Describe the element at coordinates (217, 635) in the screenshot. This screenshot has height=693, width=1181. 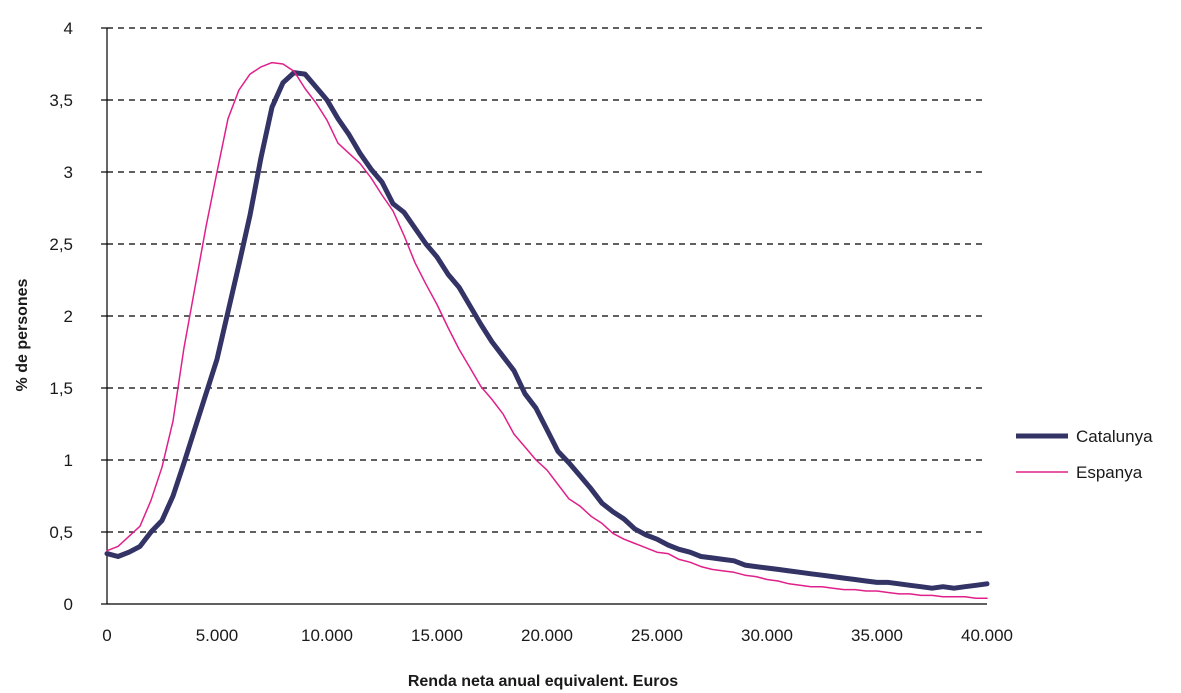
I see `x-tick-label: 5.000` at that location.